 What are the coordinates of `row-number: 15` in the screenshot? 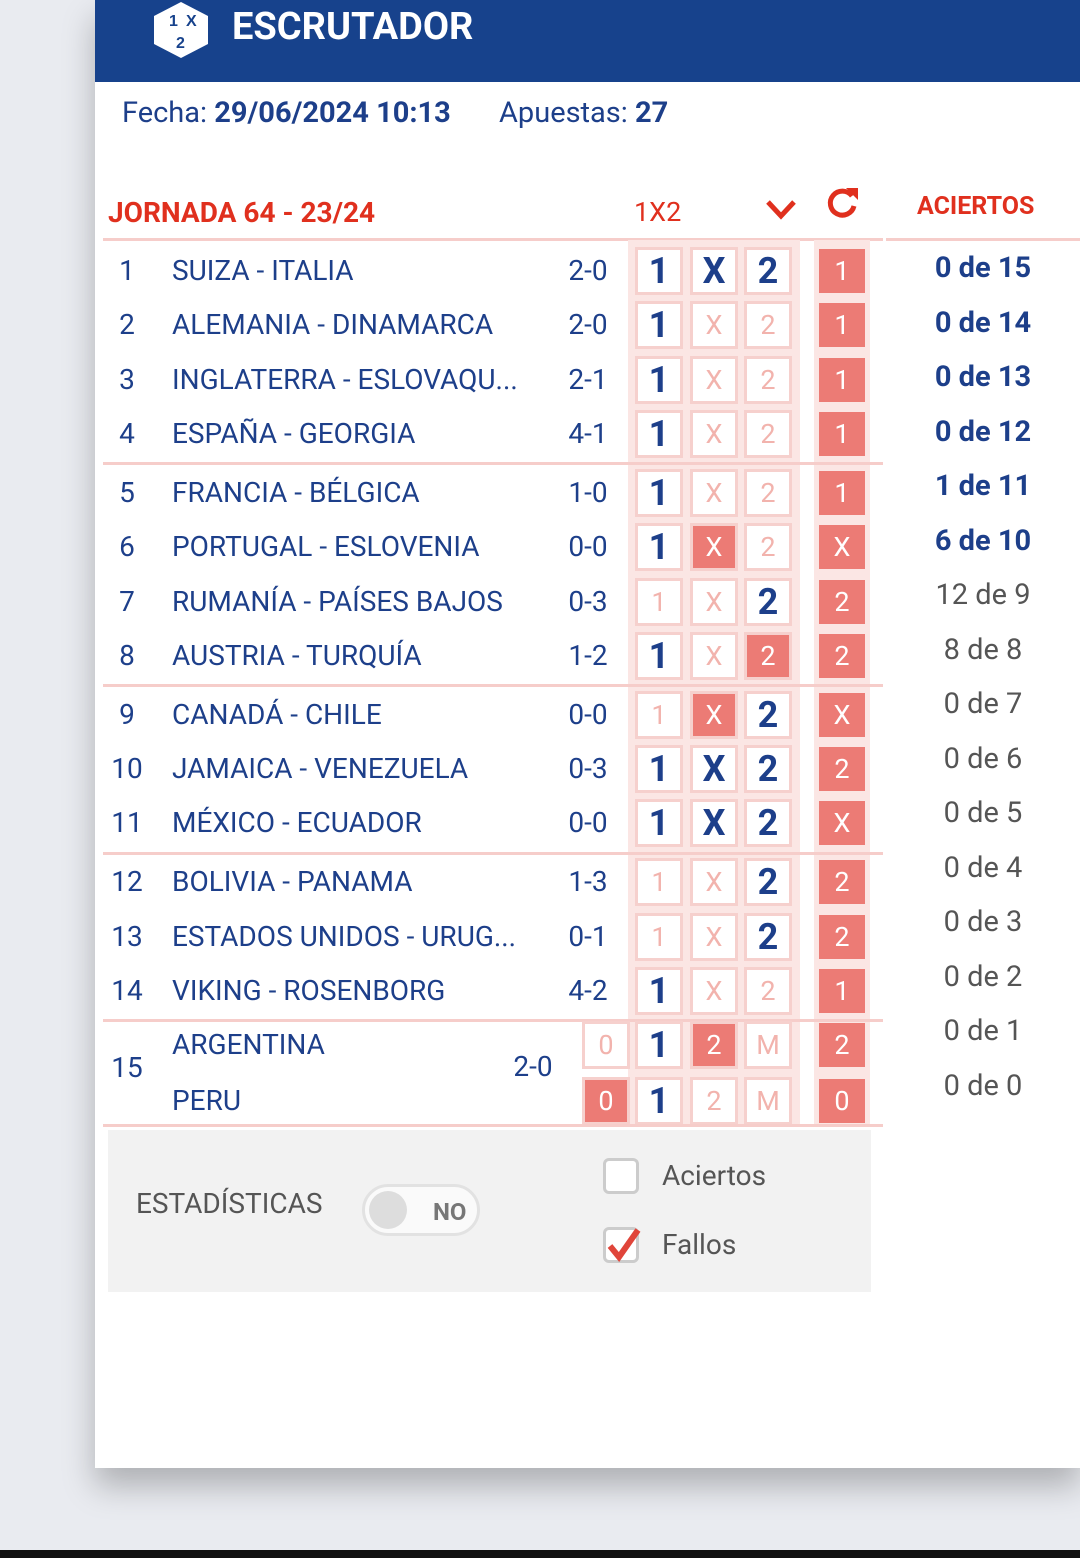 It's located at (127, 1067).